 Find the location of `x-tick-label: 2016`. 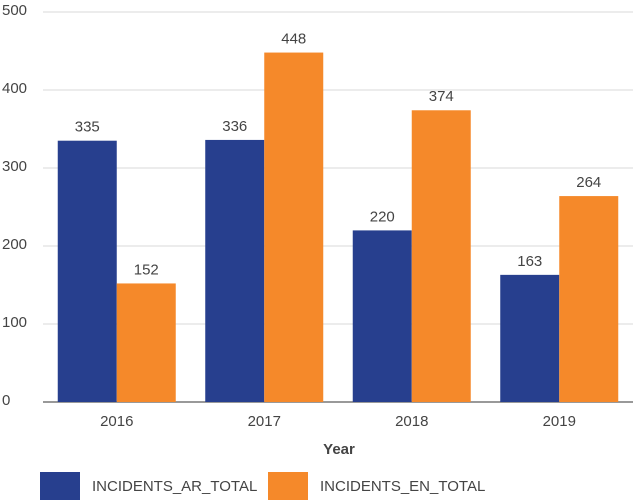

x-tick-label: 2016 is located at coordinates (116, 421).